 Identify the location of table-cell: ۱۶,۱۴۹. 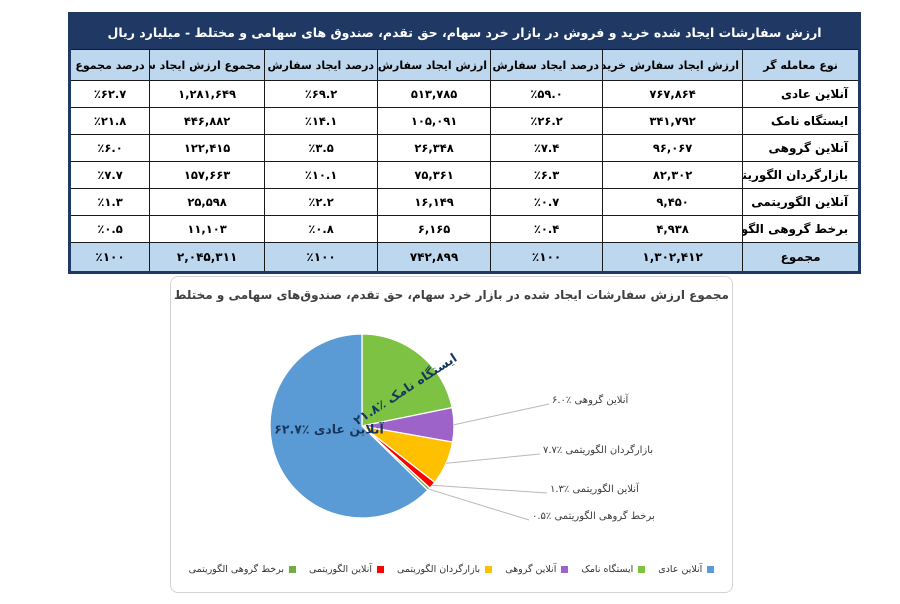
(434, 202).